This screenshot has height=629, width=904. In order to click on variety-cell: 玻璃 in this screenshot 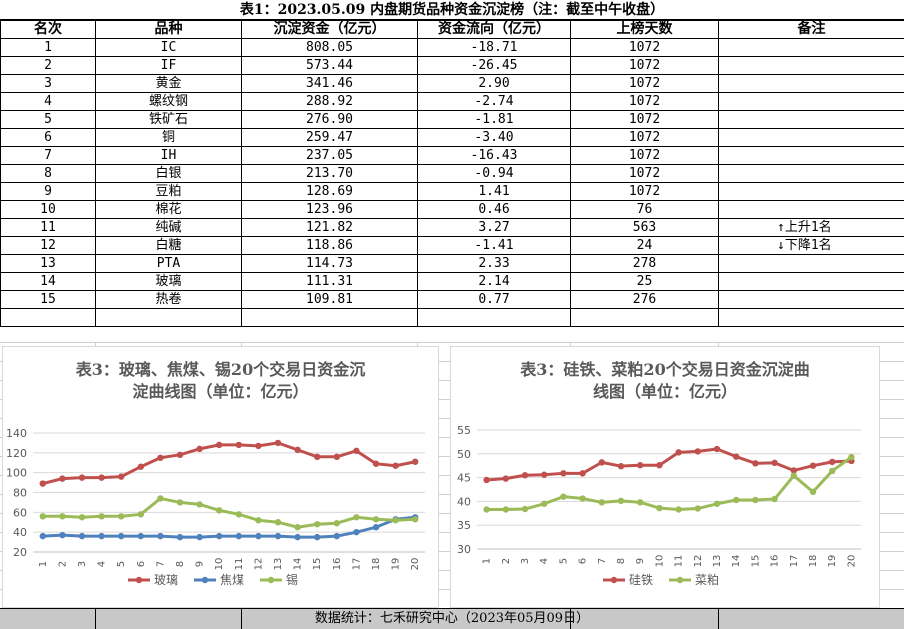, I will do `click(168, 281)`.